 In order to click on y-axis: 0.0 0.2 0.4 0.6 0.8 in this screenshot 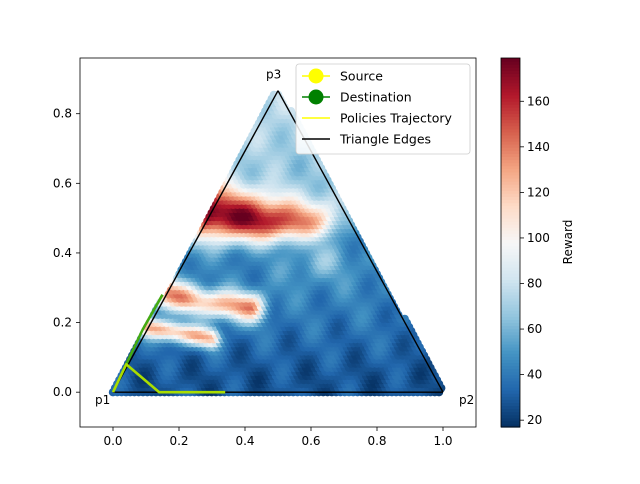, I will do `click(66, 253)`.